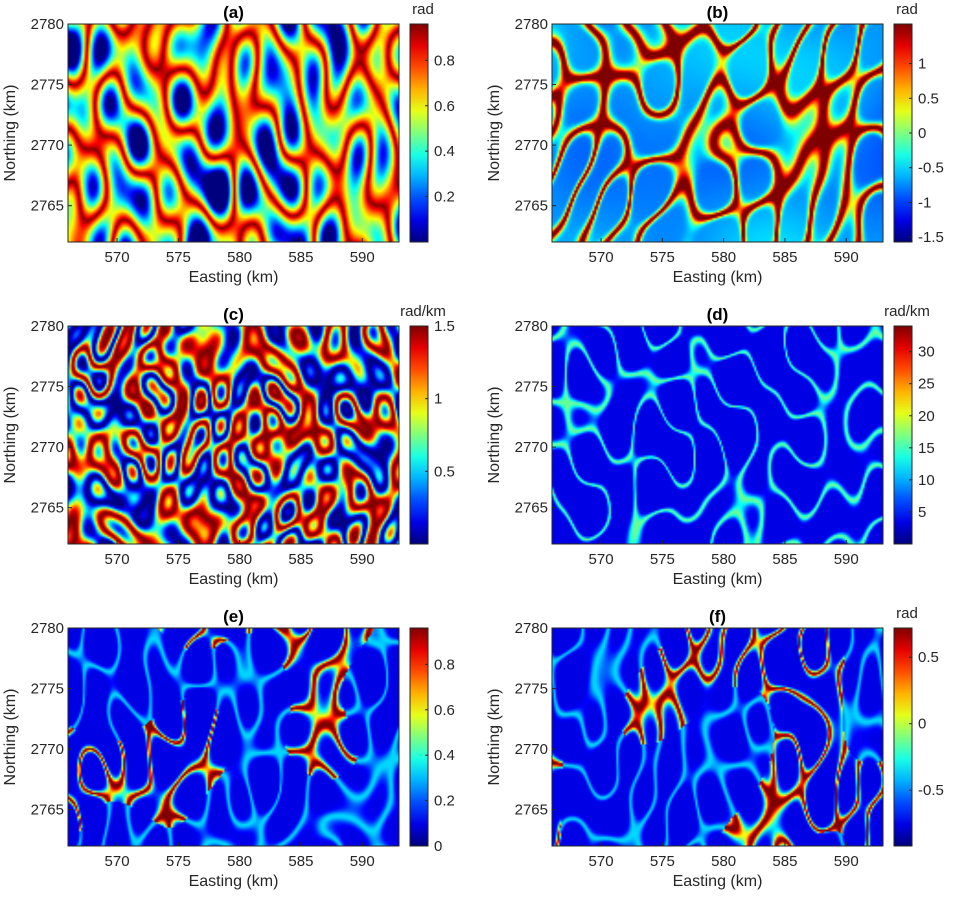 The height and width of the screenshot is (905, 968). Describe the element at coordinates (922, 512) in the screenshot. I see `colorbar-tick-label: 5` at that location.